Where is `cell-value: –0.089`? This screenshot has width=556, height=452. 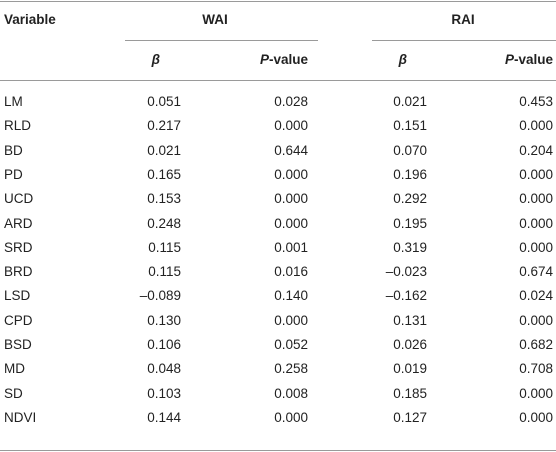
cell-value: –0.089 is located at coordinates (160, 296).